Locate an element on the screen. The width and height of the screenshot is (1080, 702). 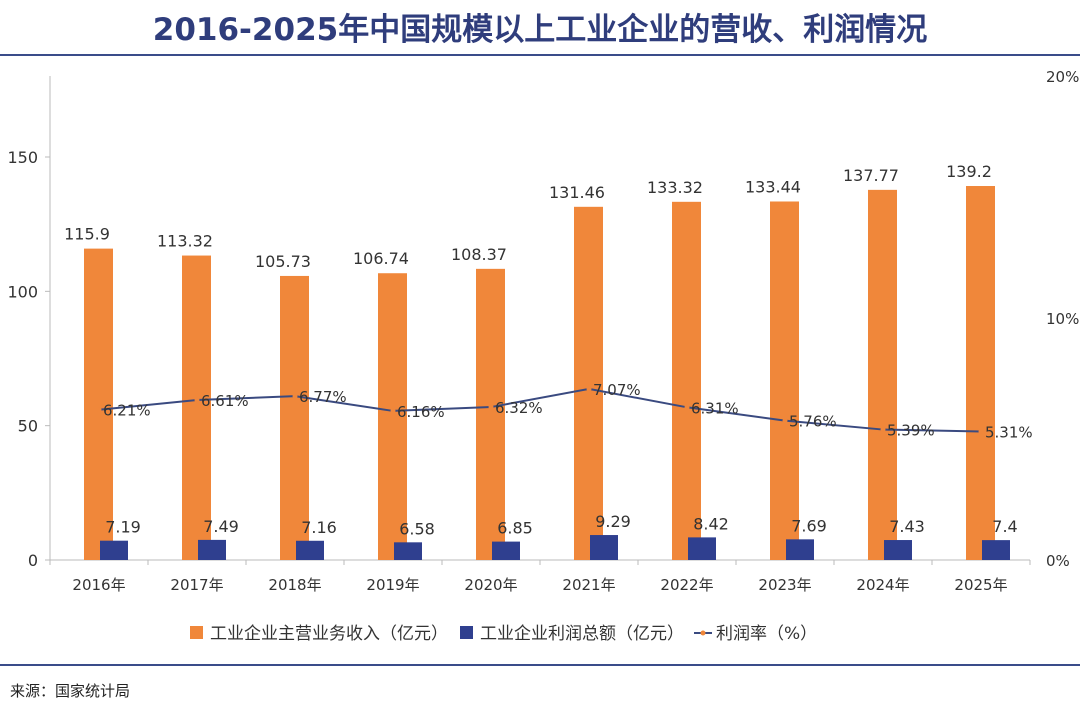
source-note: 来源：国家统计局 is located at coordinates (70, 691).